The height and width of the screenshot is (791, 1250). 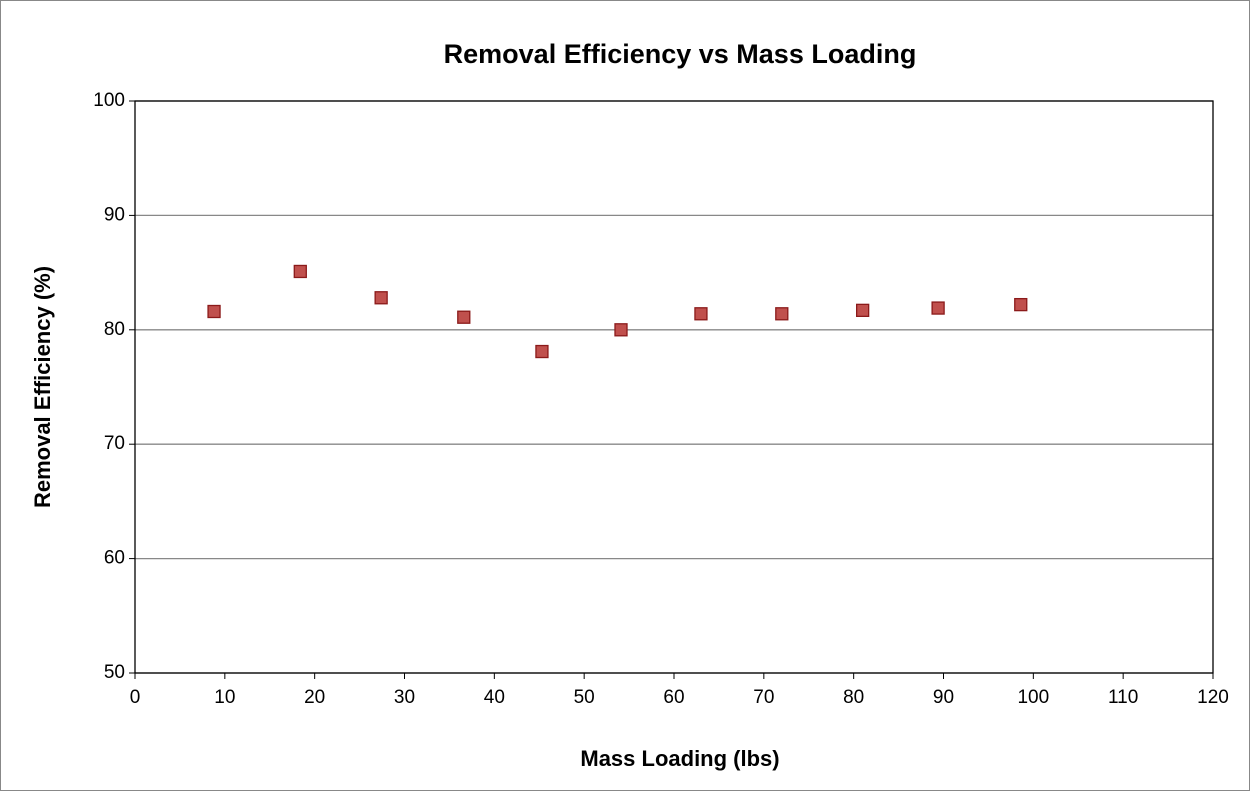 I want to click on x-tick-label: 80, so click(x=853, y=697).